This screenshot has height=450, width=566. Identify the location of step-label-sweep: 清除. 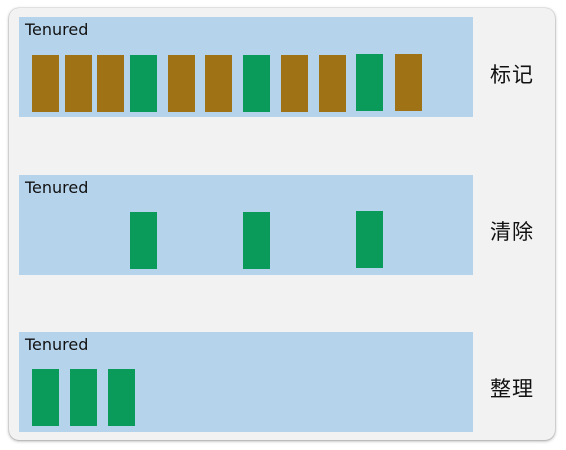
(512, 232).